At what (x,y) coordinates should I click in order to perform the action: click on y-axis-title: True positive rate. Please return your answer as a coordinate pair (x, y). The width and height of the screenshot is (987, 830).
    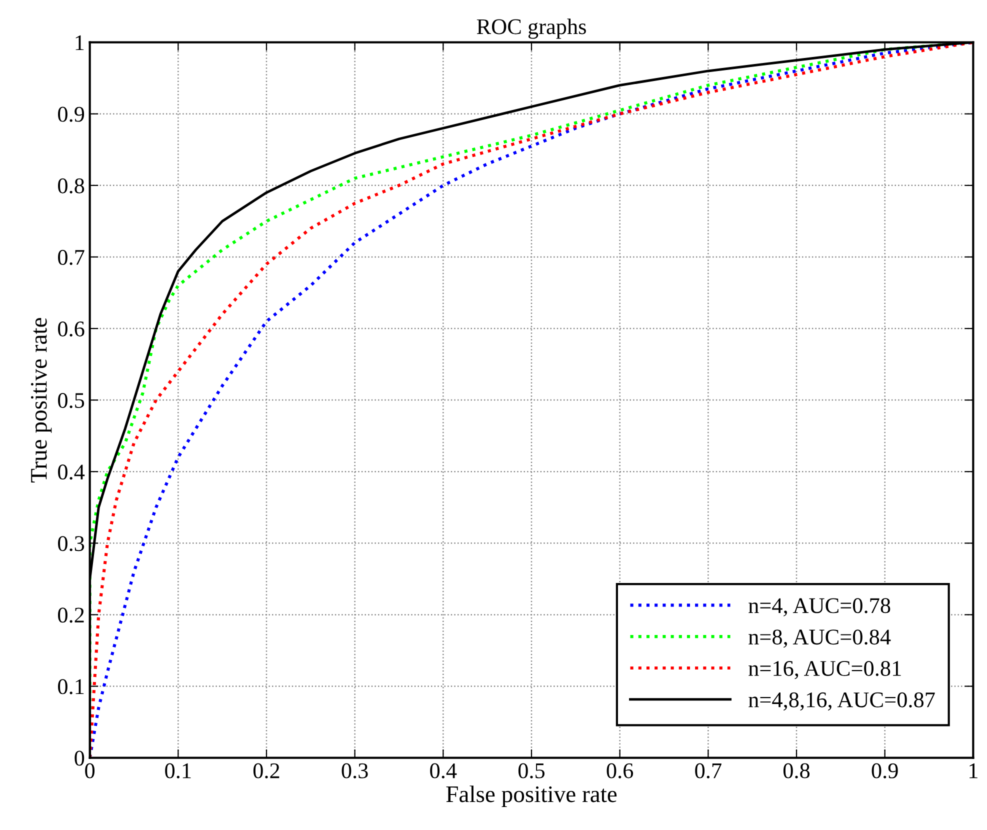
    Looking at the image, I should click on (41, 400).